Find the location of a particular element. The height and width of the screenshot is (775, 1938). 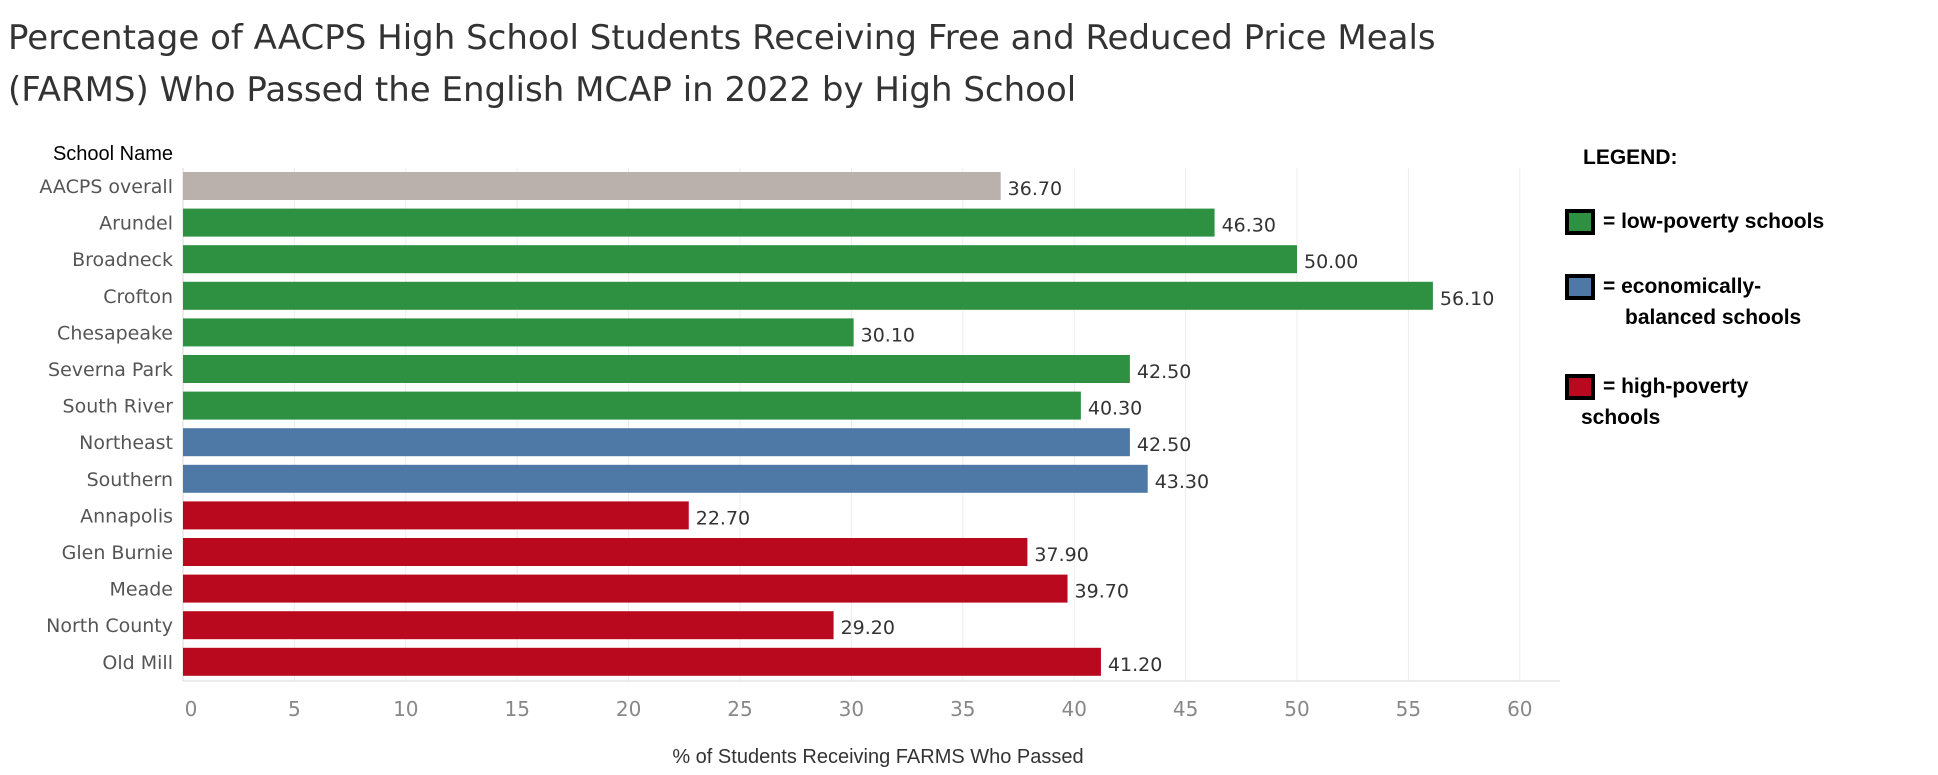

value-label-annapolis: 22.70 is located at coordinates (723, 518).